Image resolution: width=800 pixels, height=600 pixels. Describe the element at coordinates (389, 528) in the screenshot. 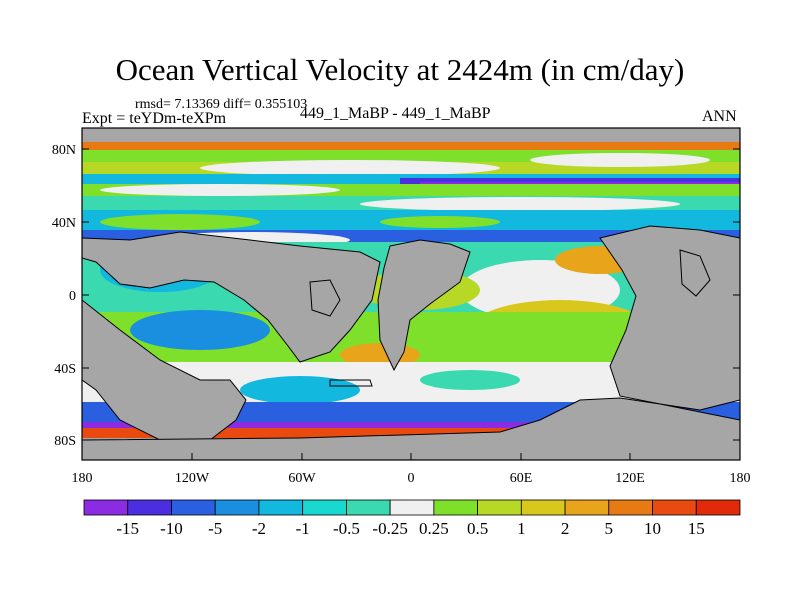

I see `colorbar-label: -0.25` at that location.